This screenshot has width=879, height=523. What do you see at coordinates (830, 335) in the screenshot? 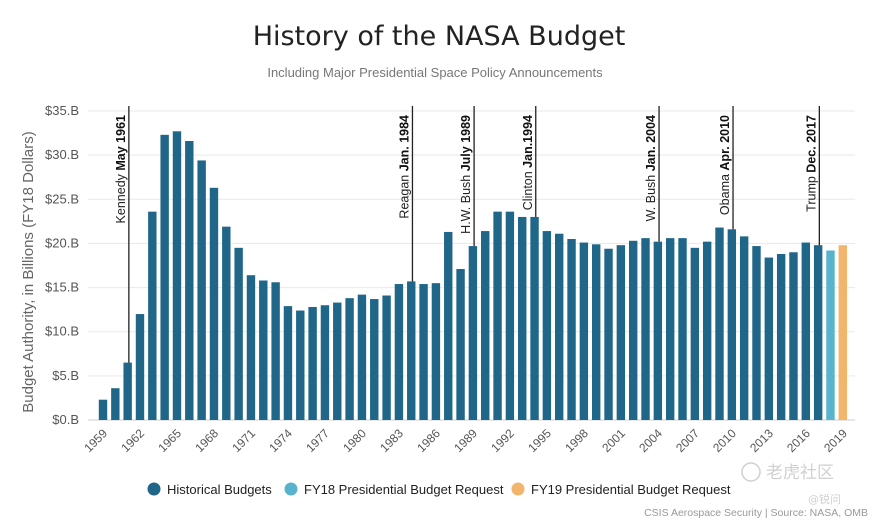
I see `bar-fy18-2018` at bounding box center [830, 335].